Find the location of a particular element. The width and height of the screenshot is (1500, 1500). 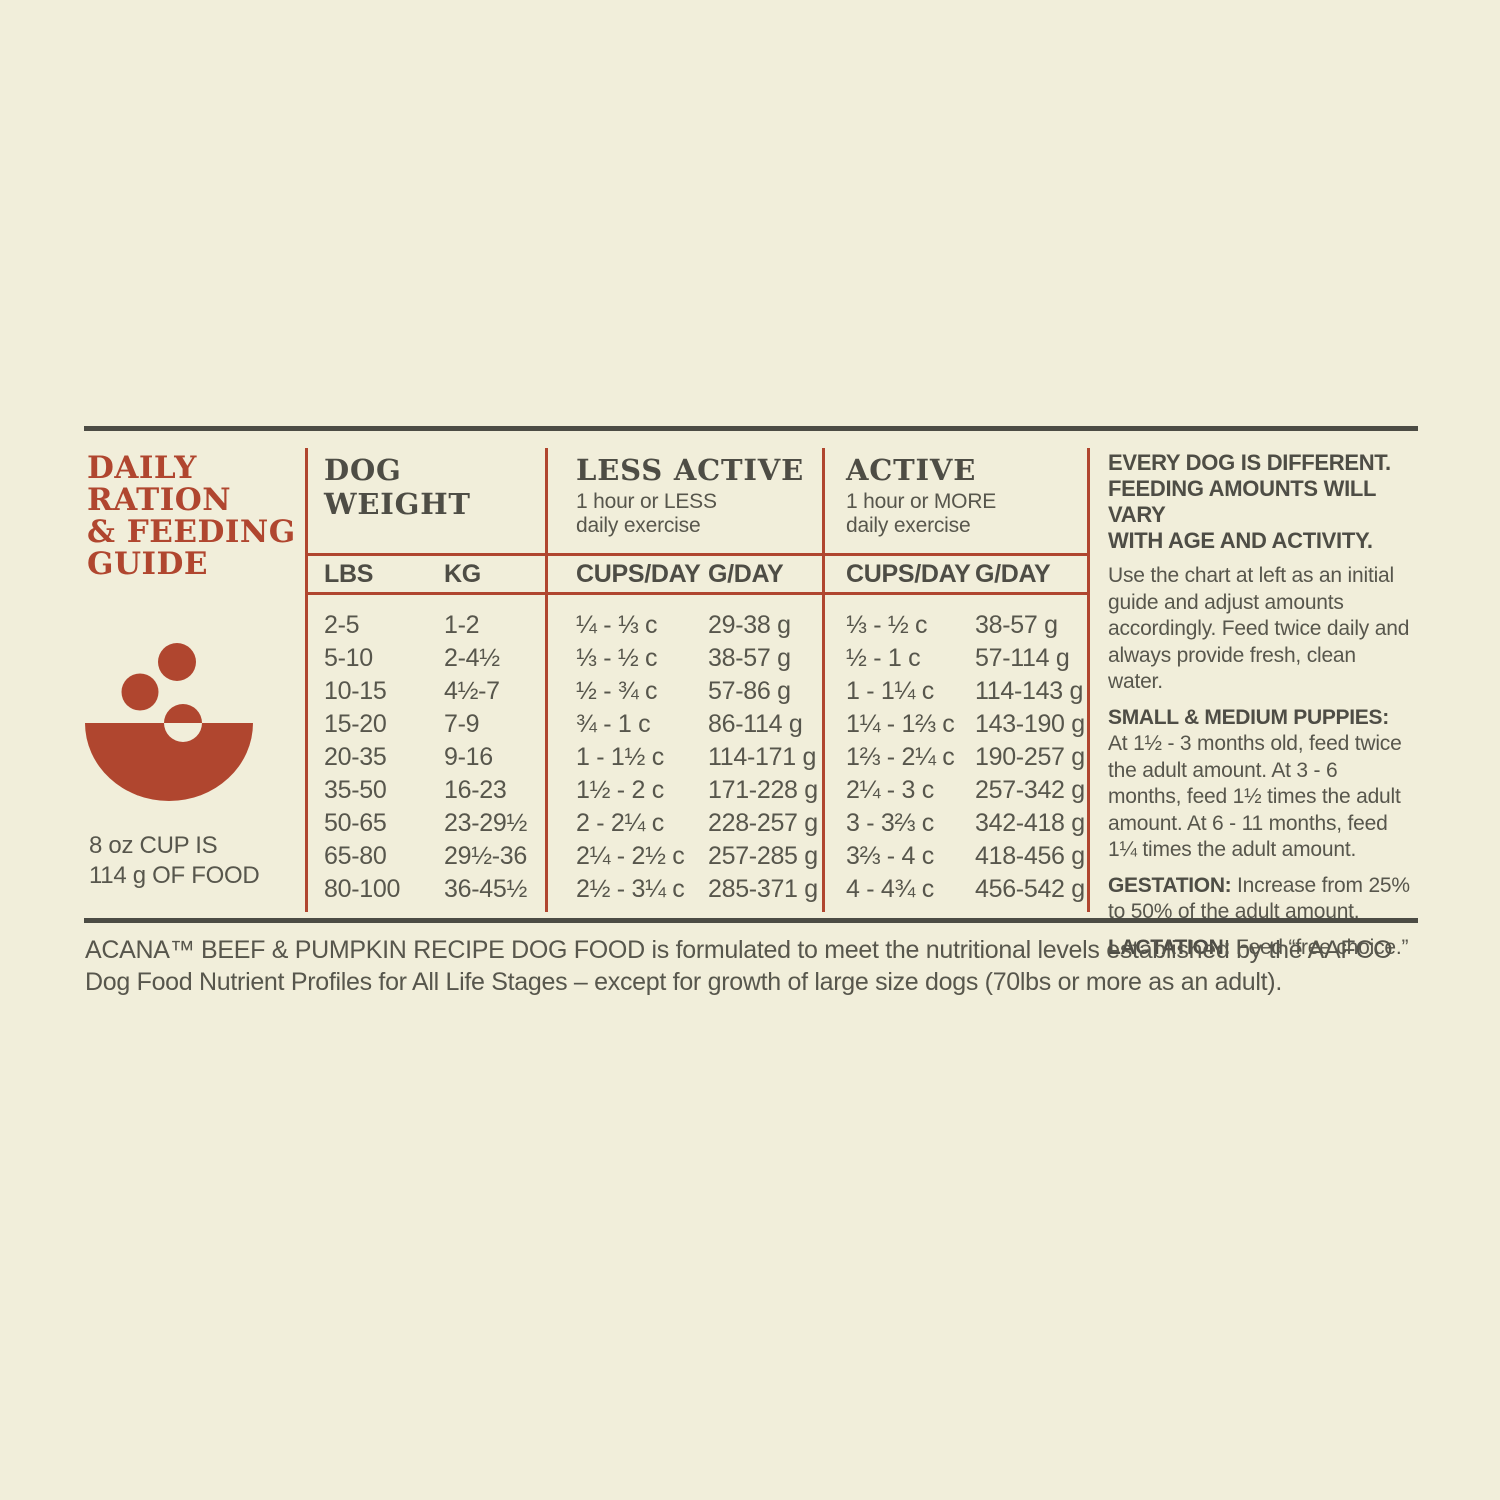

page-title-line-3: GUIDE is located at coordinates (148, 564).